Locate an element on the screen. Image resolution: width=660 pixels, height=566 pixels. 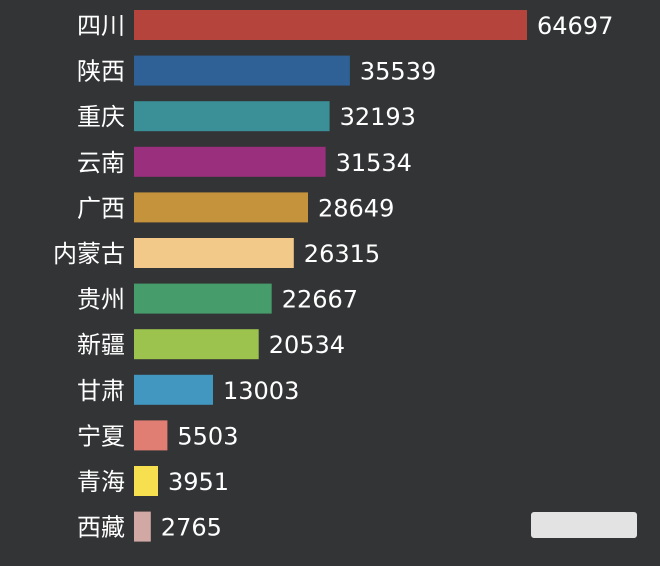
category-label-1: 陕西 is located at coordinates (101, 72).